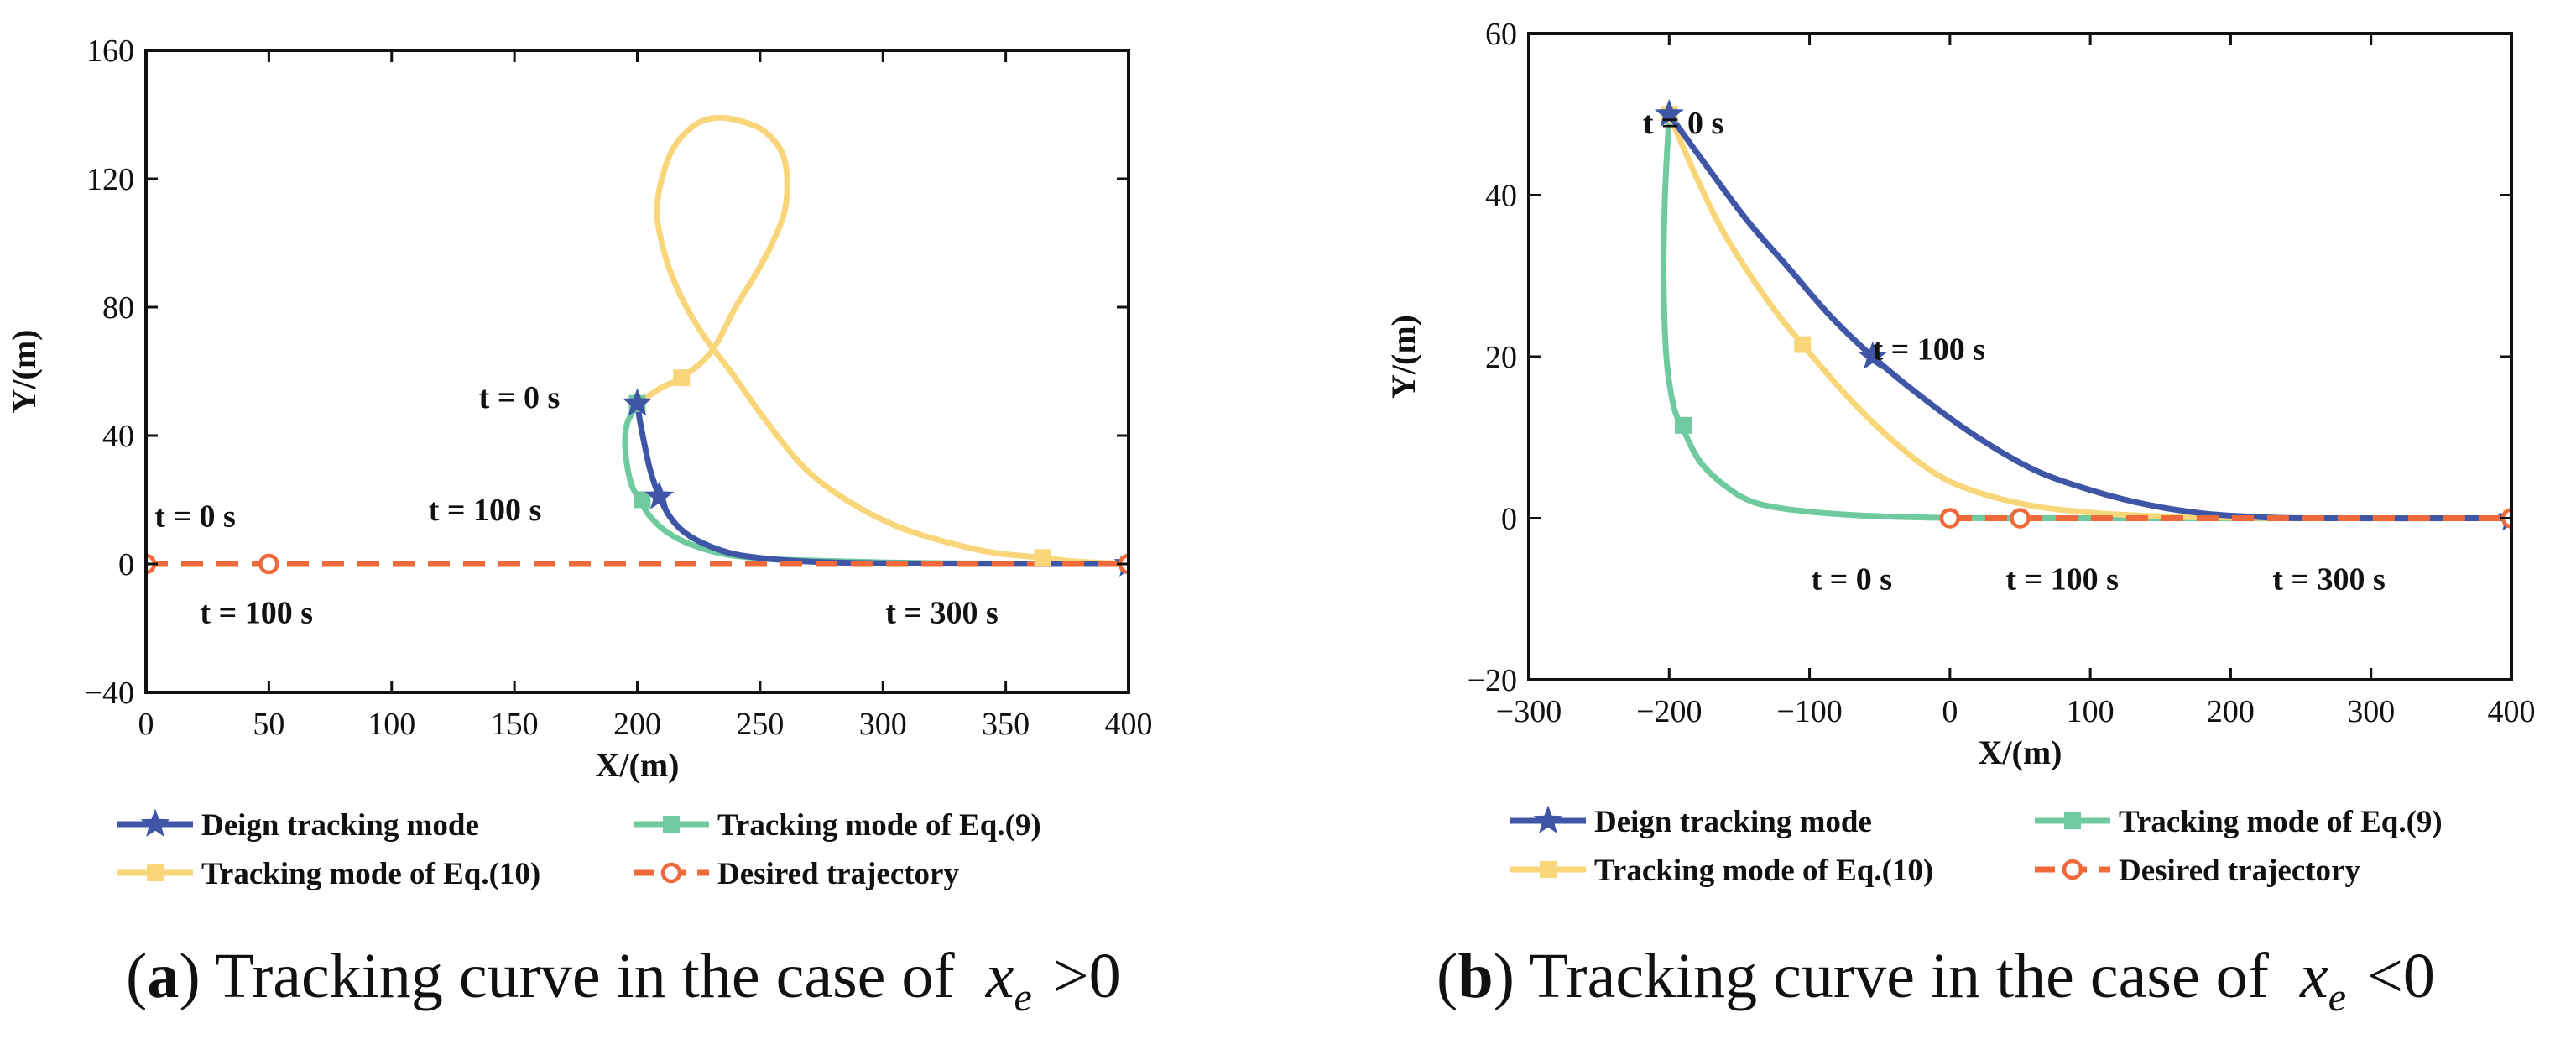 This screenshot has width=2576, height=1039. What do you see at coordinates (1079, 976) in the screenshot?
I see `caption-relation: >0` at bounding box center [1079, 976].